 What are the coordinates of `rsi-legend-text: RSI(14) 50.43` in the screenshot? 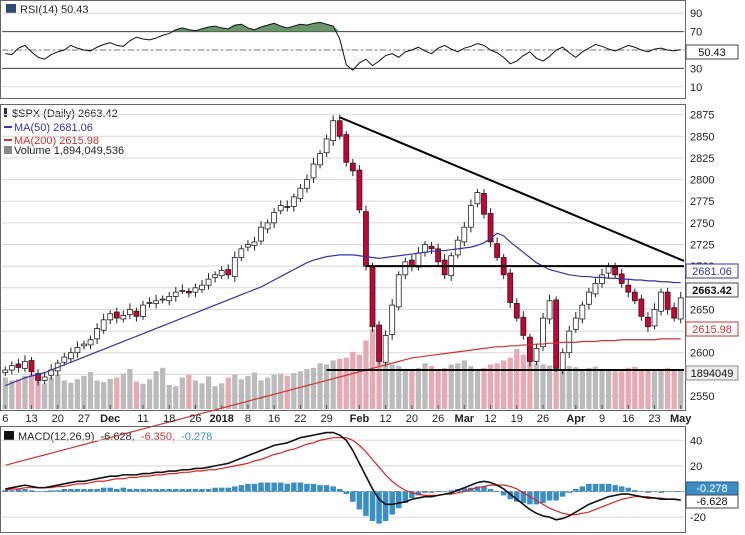 It's located at (54, 10).